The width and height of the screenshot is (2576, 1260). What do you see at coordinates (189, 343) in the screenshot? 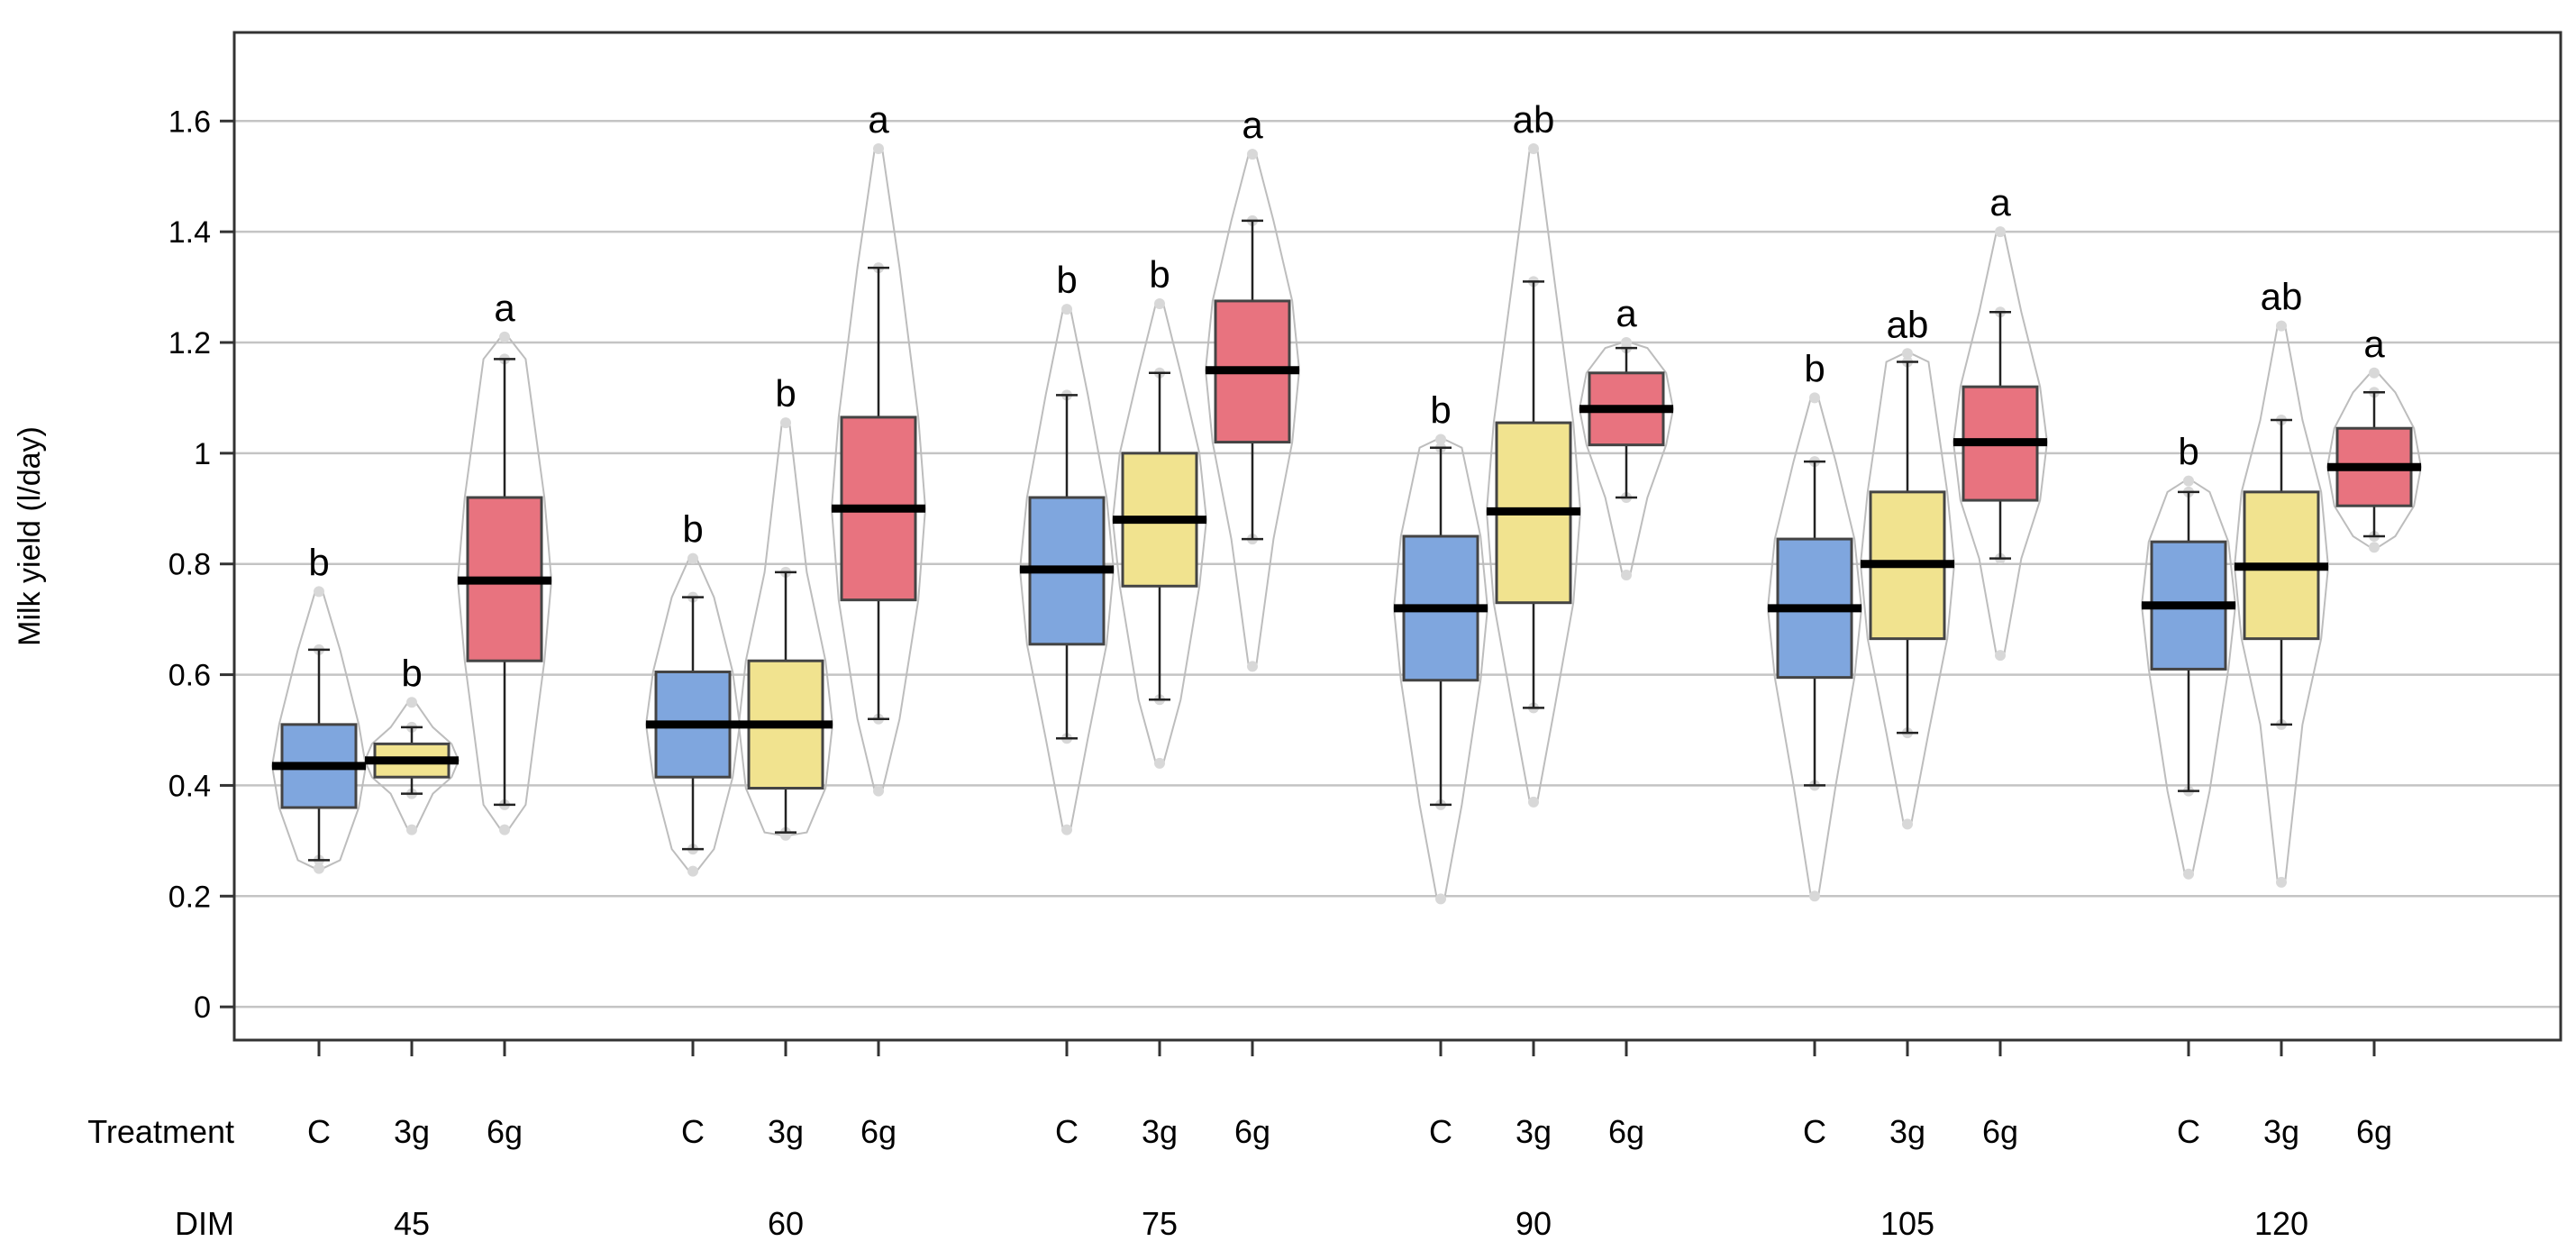
I see `y-tick-label: 1.2` at bounding box center [189, 343].